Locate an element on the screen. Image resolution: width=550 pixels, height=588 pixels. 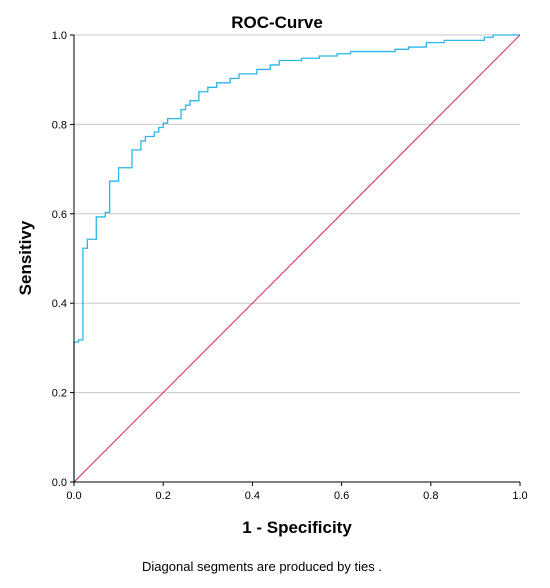
x-tick-label-3: 0.6 is located at coordinates (341, 496).